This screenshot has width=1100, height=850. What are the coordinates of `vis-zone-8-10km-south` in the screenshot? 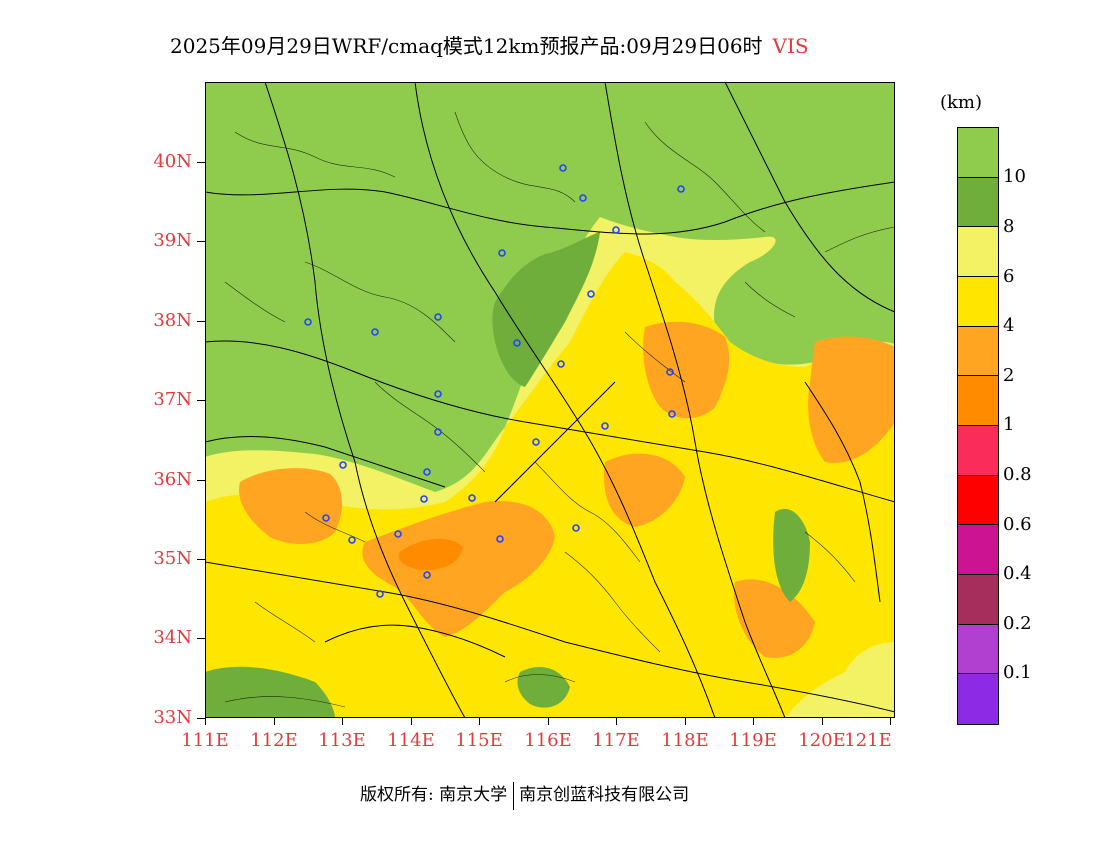 It's located at (543, 687).